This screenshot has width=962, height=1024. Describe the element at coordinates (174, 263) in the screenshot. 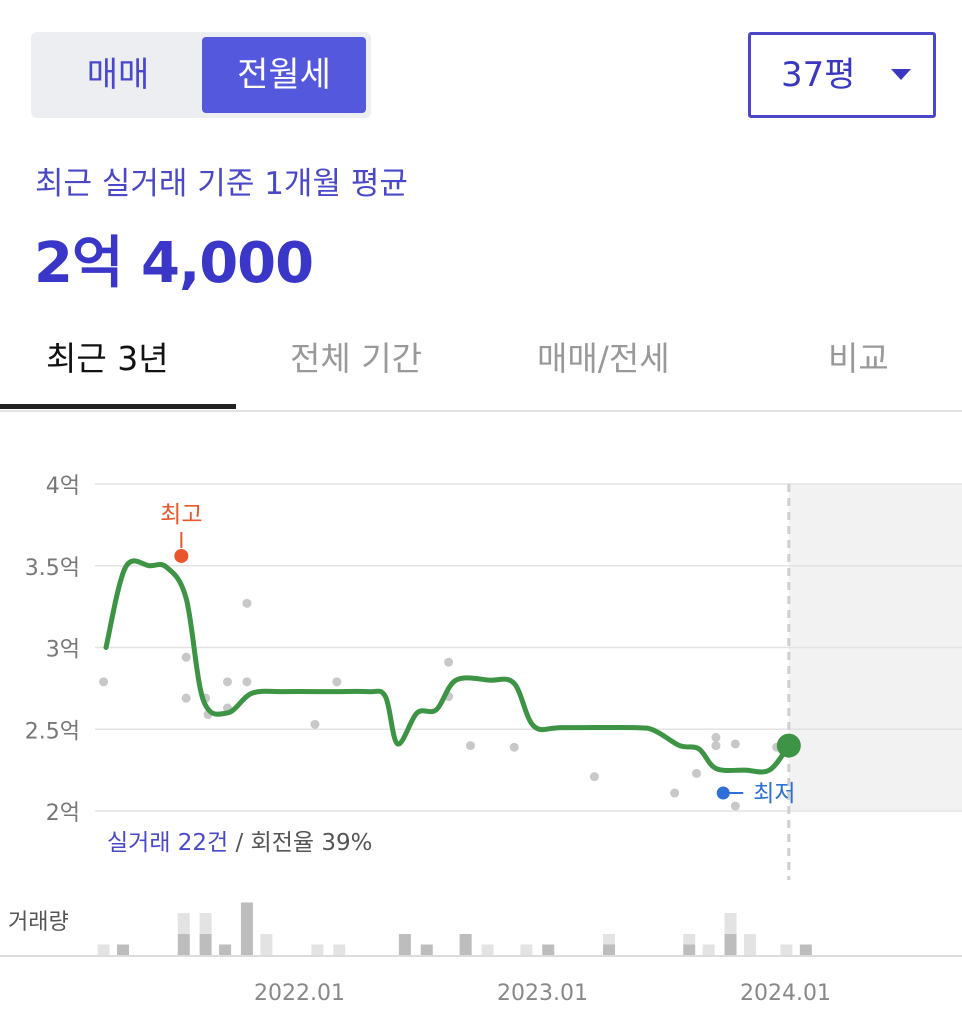

I see `average-value: 2억 4,000` at that location.